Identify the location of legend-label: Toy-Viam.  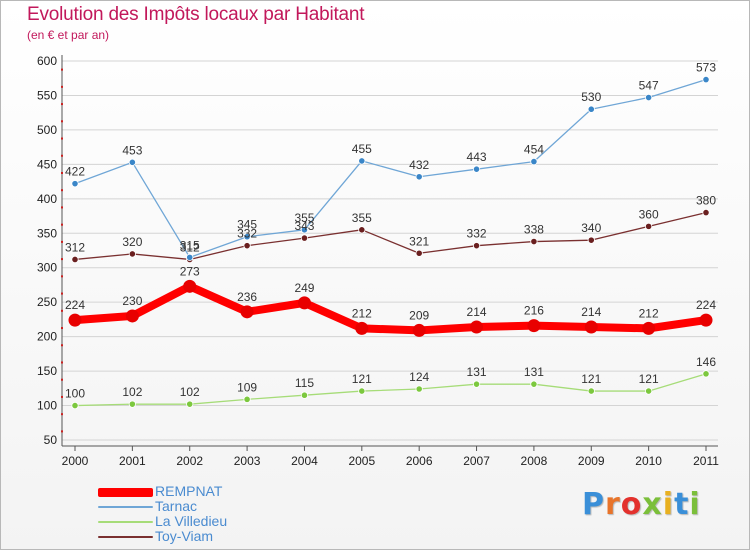
(184, 536).